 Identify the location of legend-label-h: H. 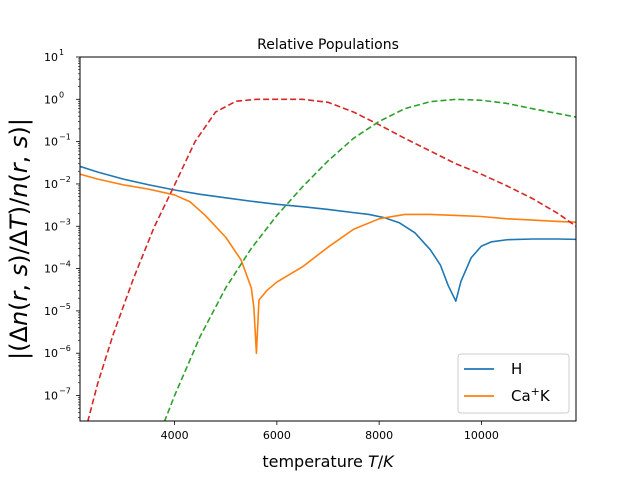
(516, 369).